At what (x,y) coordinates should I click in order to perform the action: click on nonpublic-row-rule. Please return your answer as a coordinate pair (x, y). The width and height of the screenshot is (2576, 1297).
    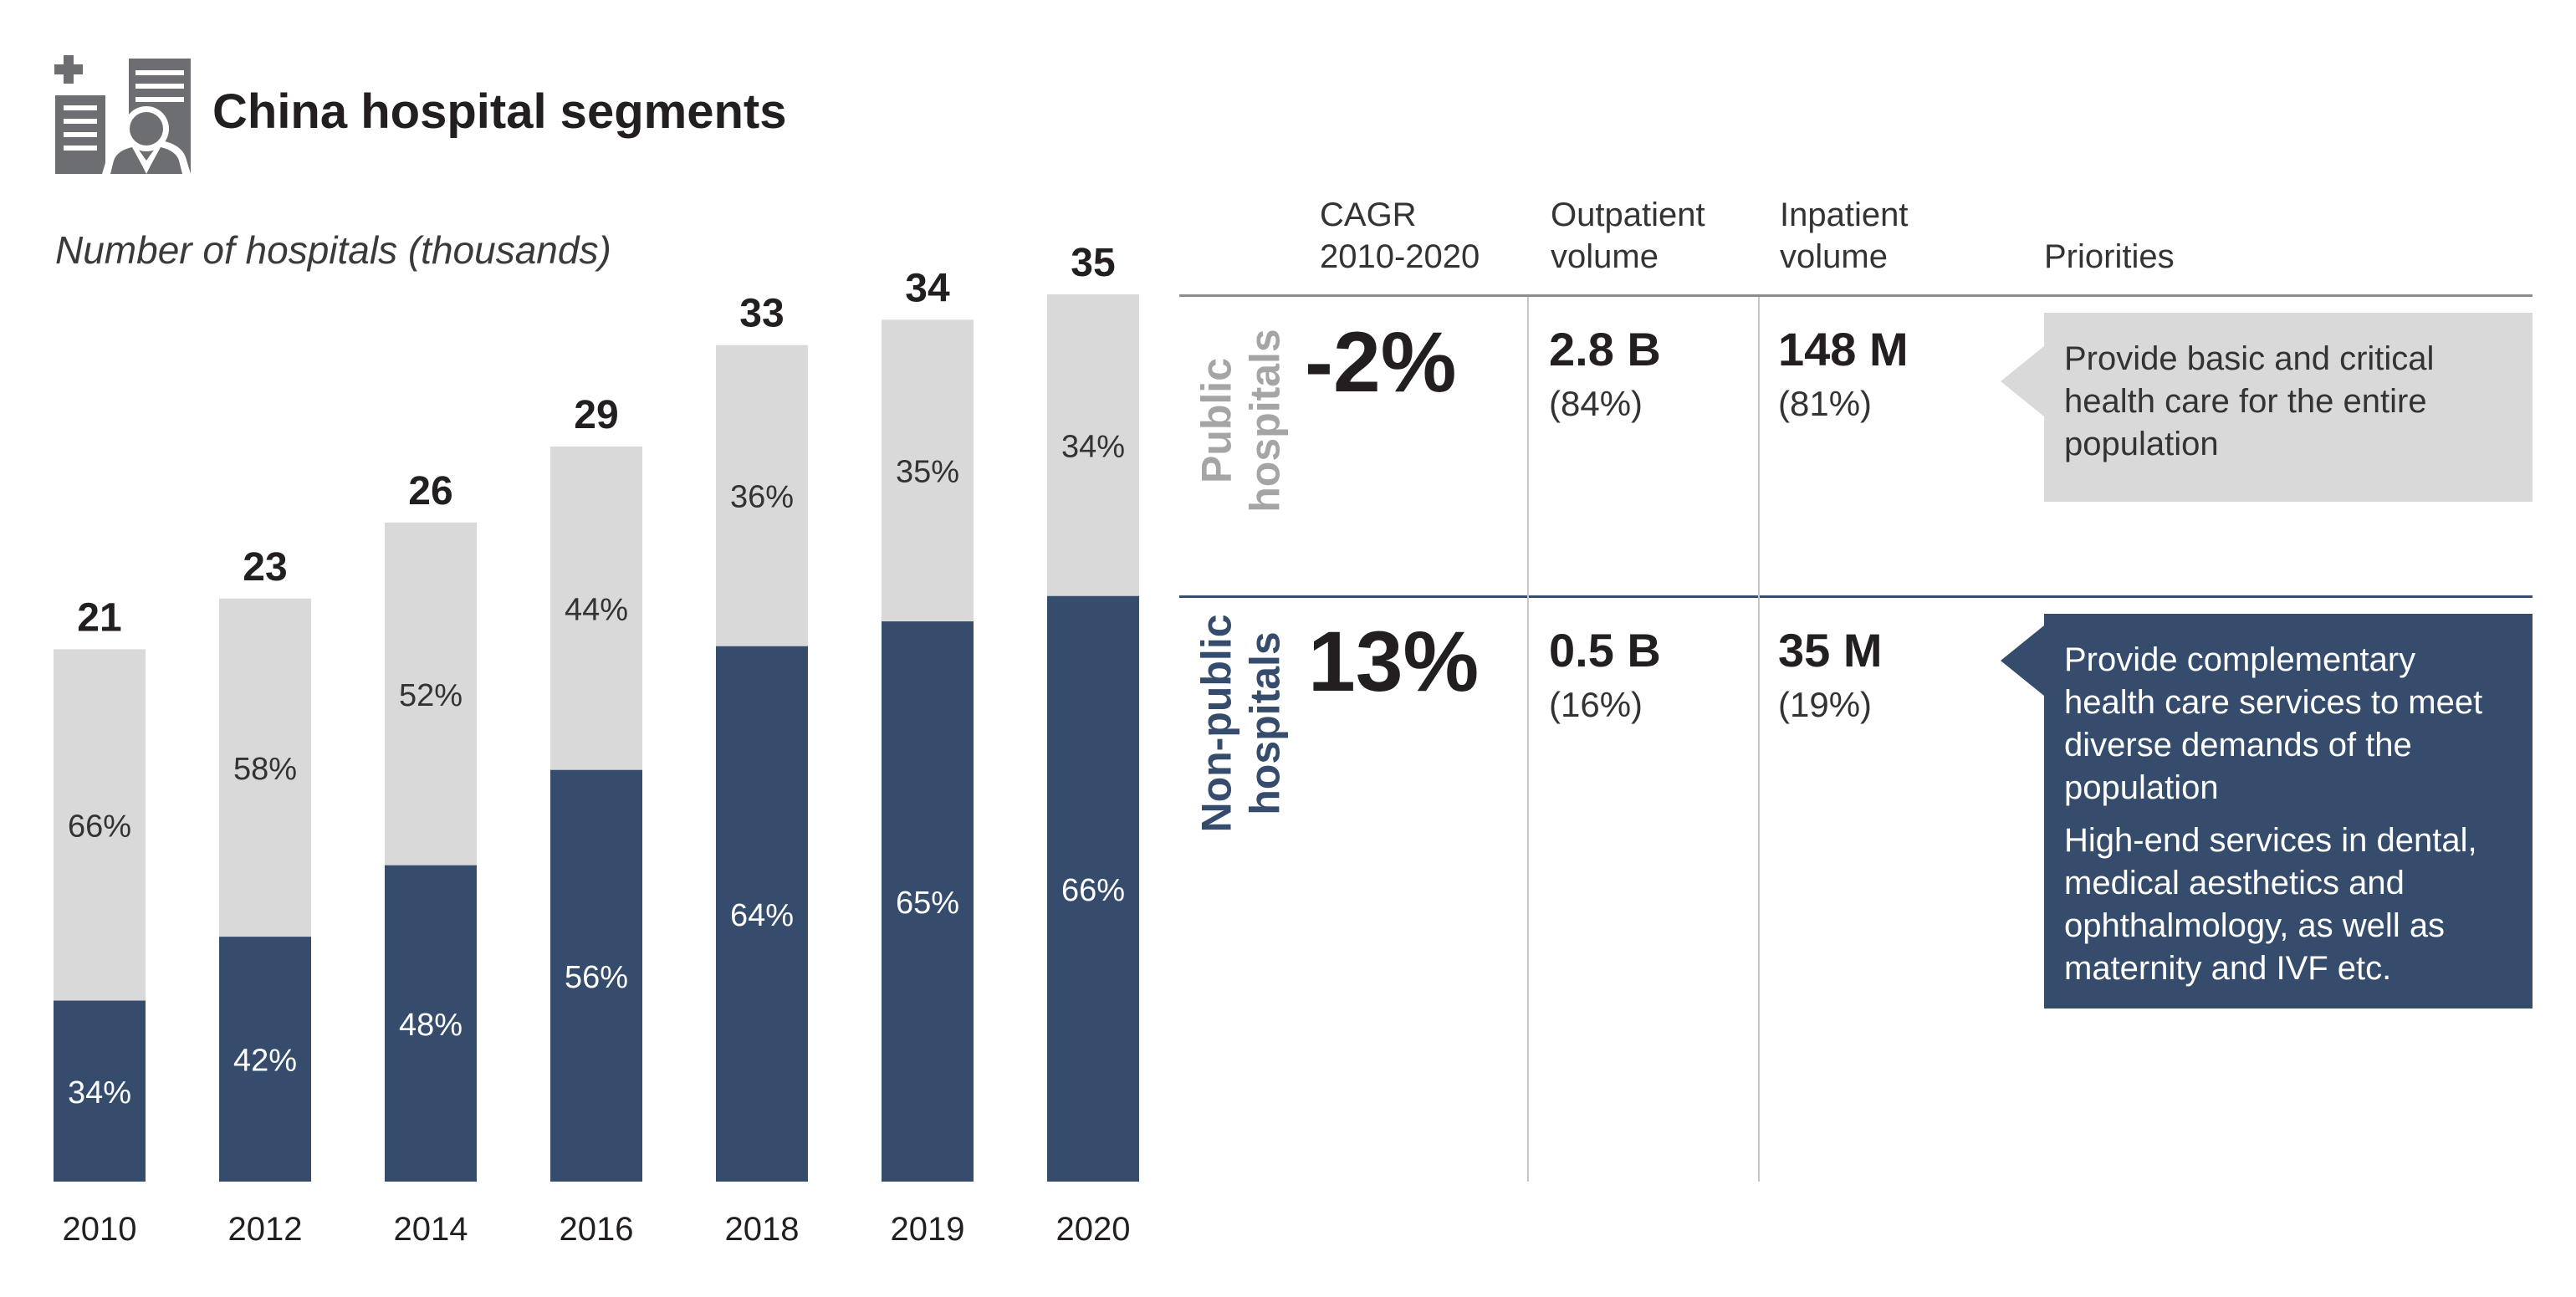
    Looking at the image, I should click on (1856, 596).